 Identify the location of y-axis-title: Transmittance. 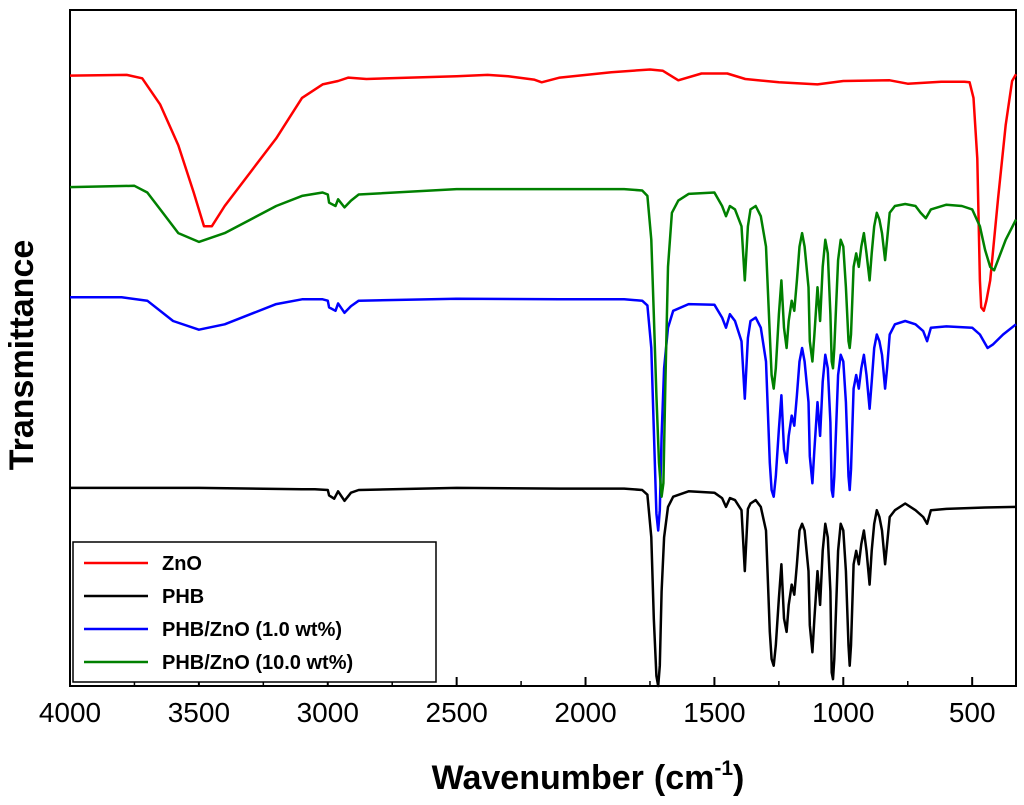
(22, 355).